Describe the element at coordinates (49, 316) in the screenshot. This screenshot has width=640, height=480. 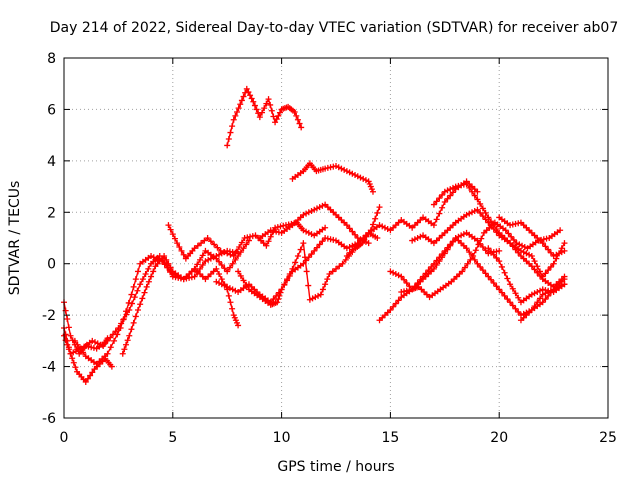
I see `y-tick-label: -2` at that location.